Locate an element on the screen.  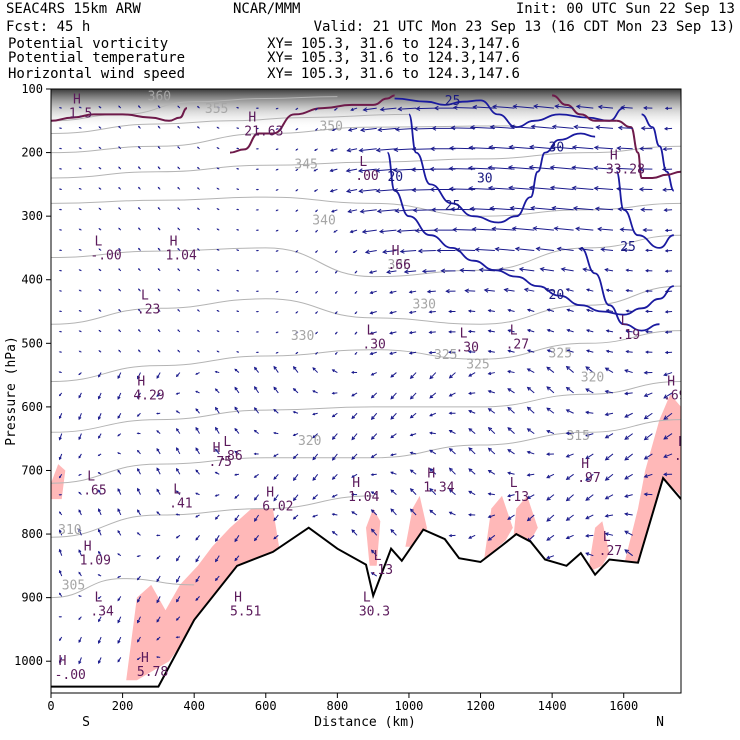
org-label: NCAR/MMM is located at coordinates (266, 9).